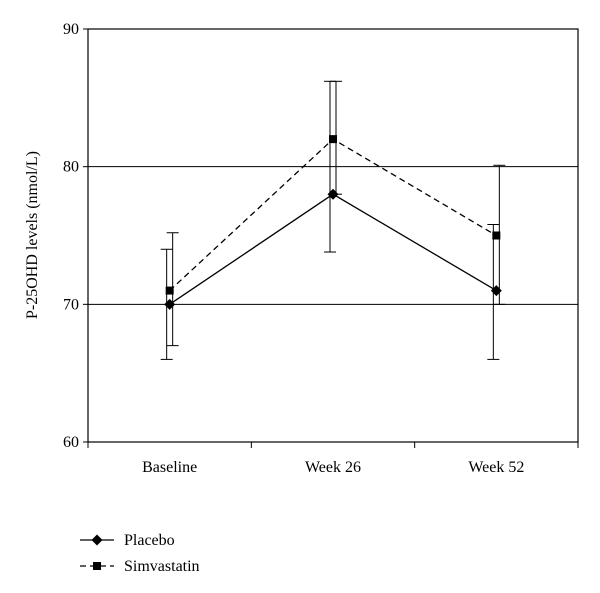 The width and height of the screenshot is (600, 593). I want to click on legend-label: Simvastatin, so click(162, 566).